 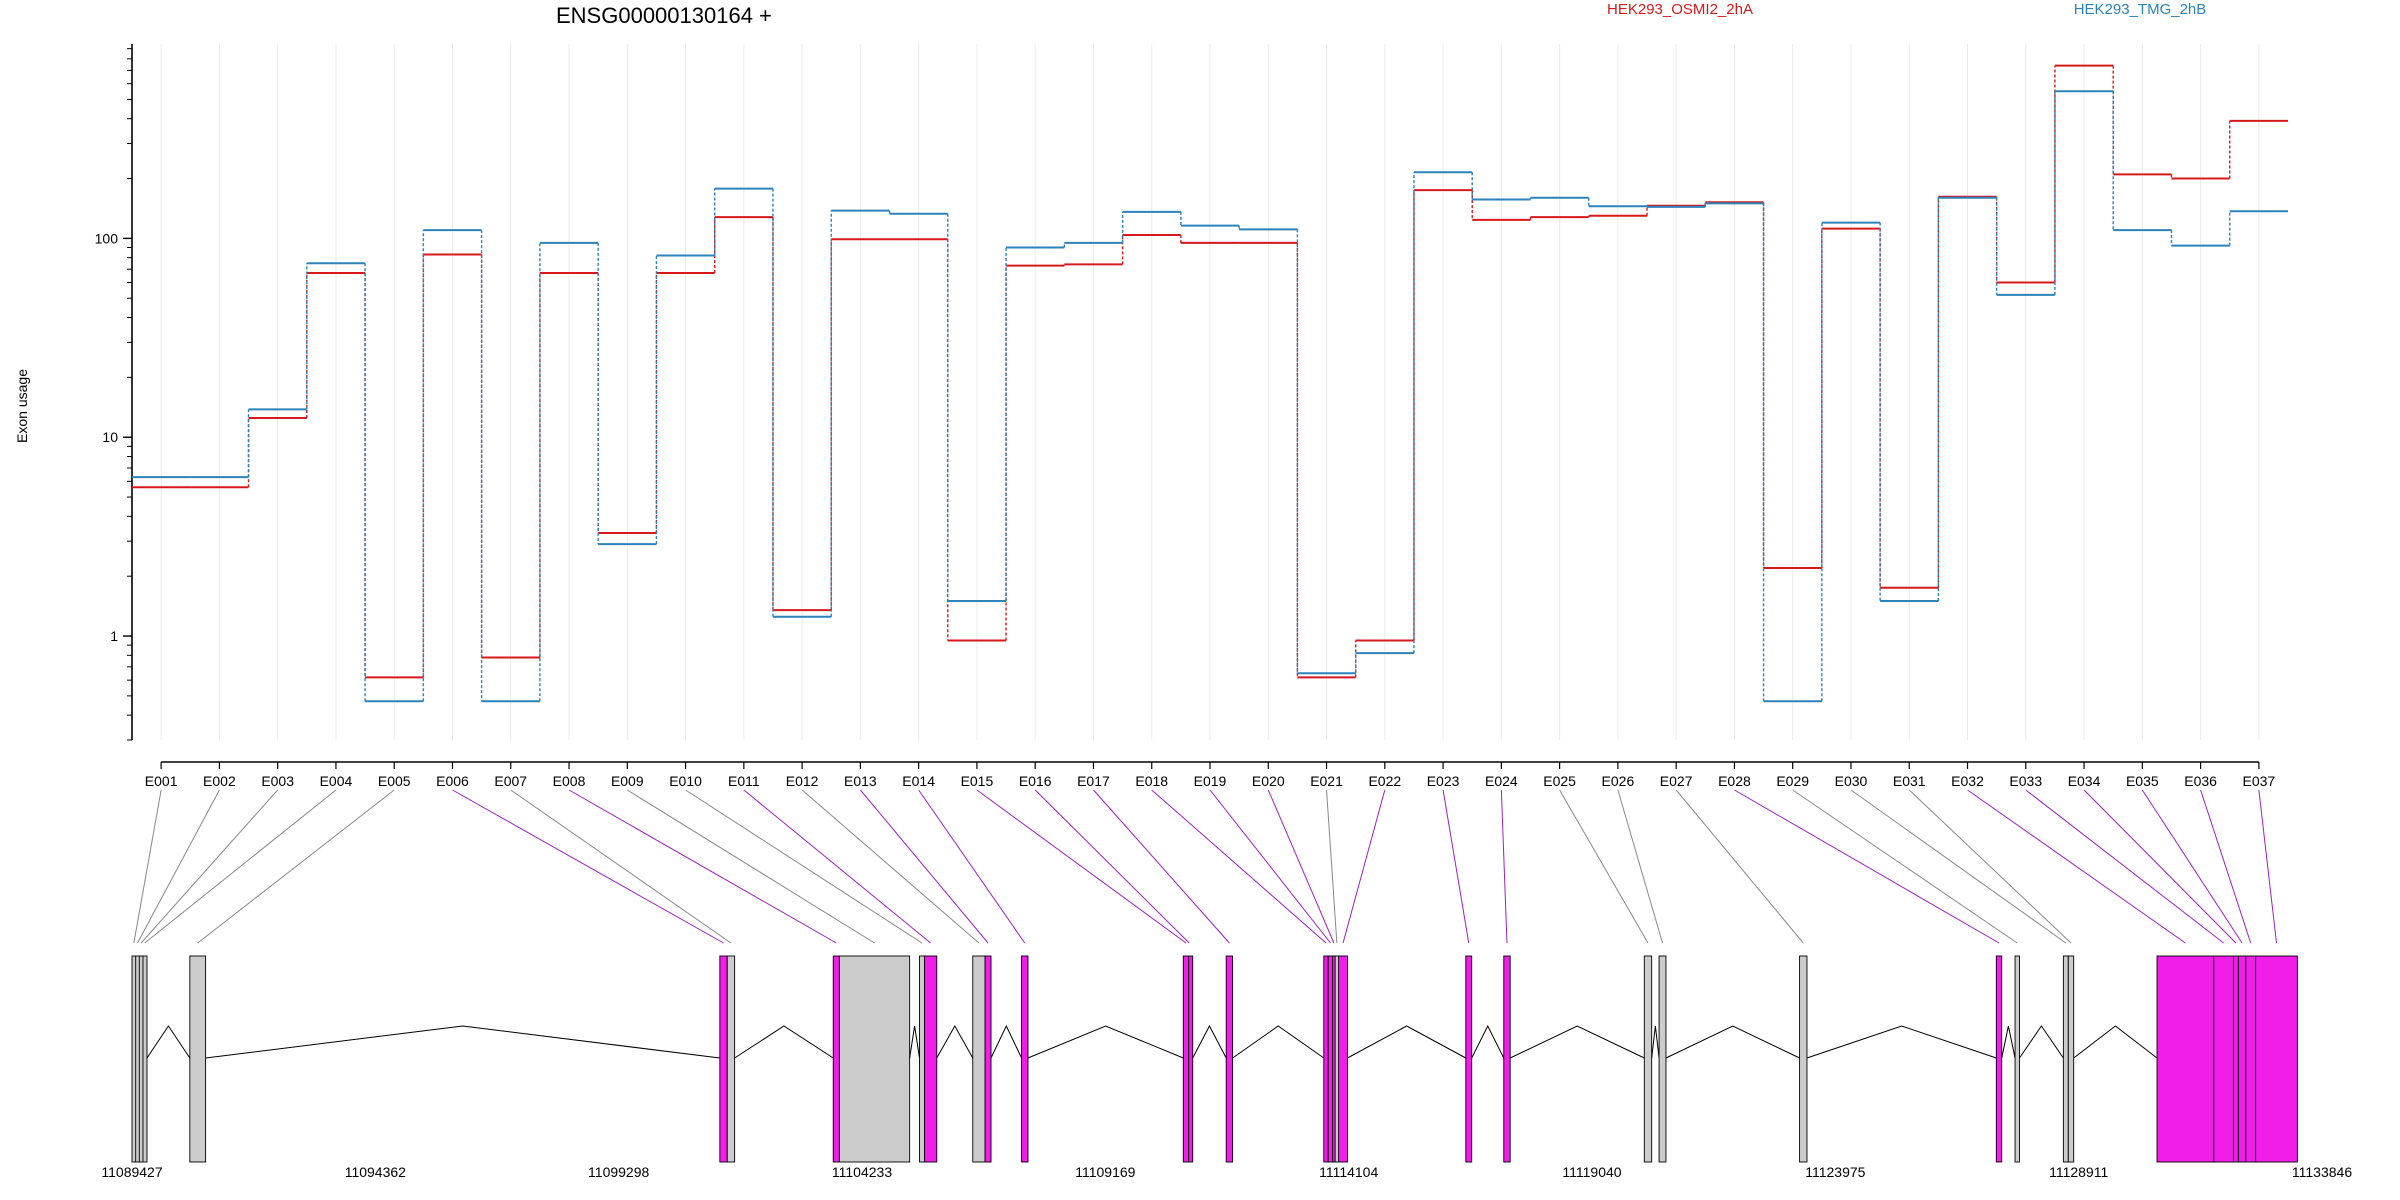 What do you see at coordinates (744, 781) in the screenshot?
I see `x-tick-label: E011` at bounding box center [744, 781].